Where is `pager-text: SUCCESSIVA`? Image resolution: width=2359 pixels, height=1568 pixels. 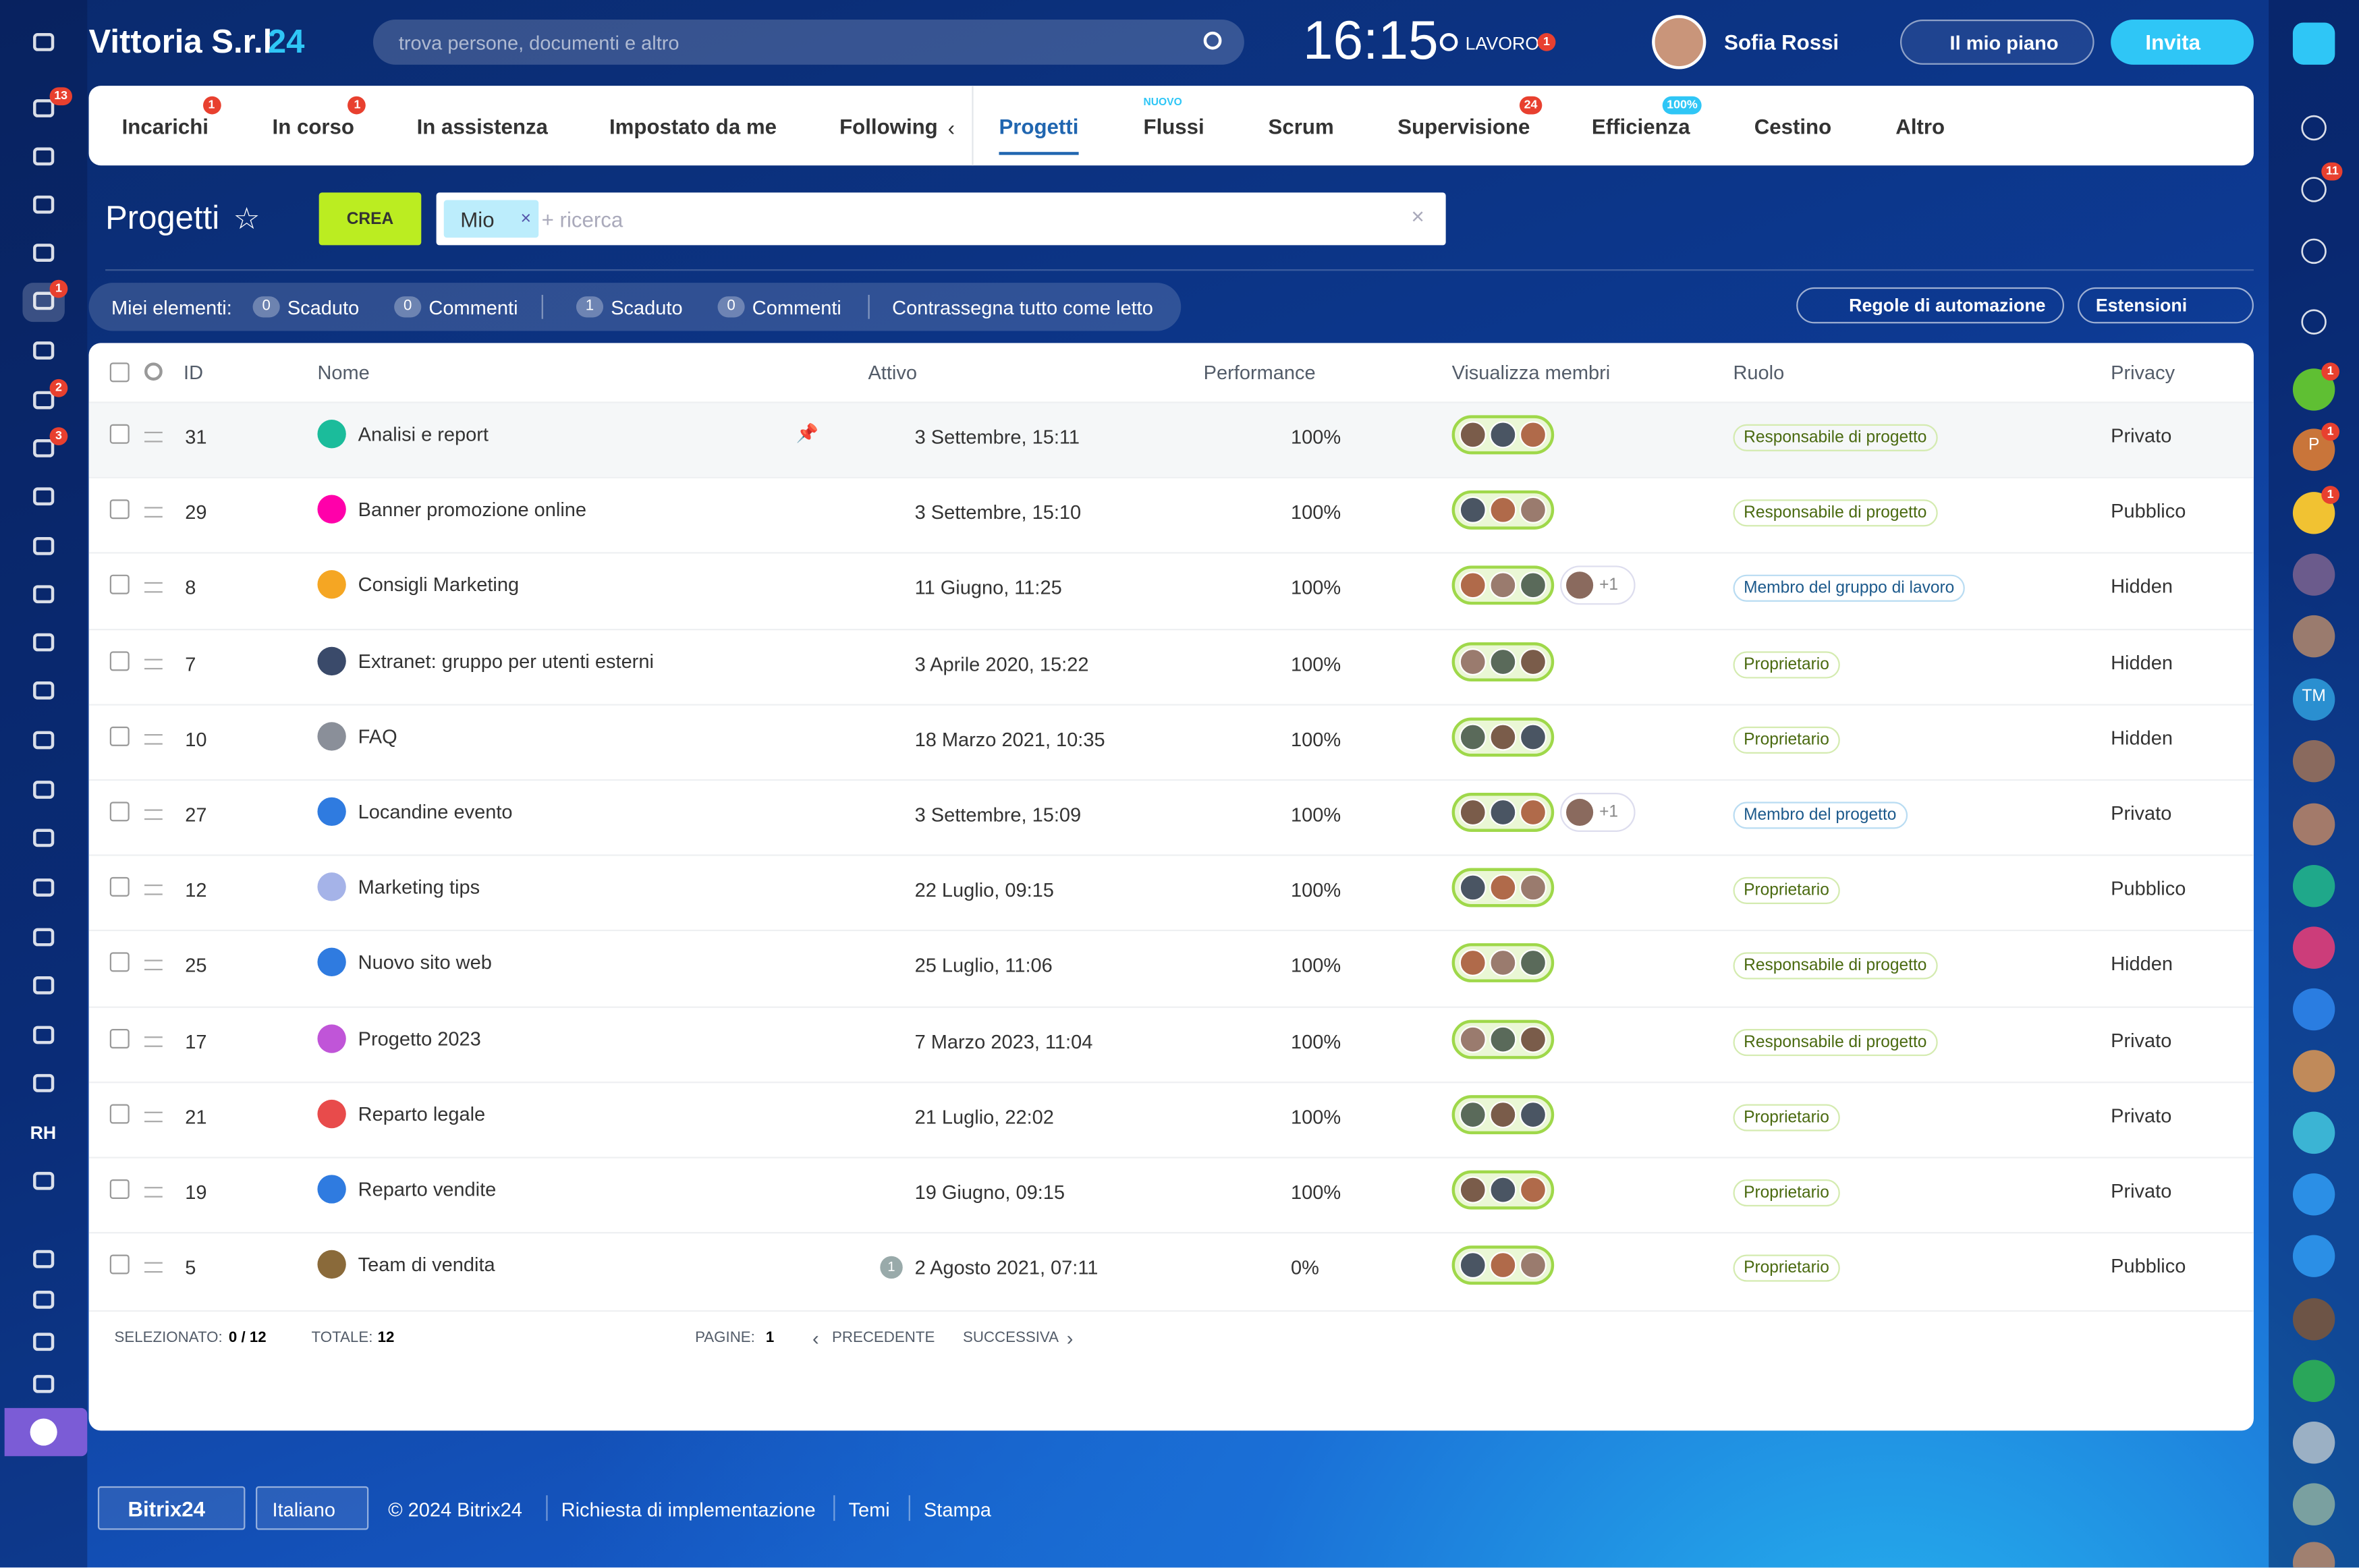
pager-text: SUCCESSIVA is located at coordinates (1011, 1338).